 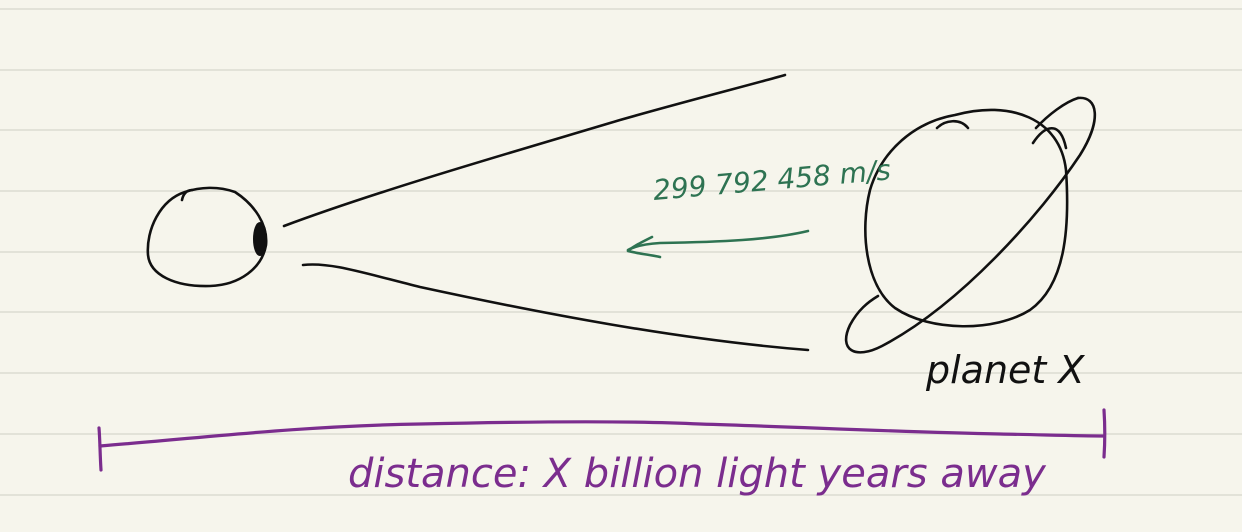 What do you see at coordinates (772, 180) in the screenshot?
I see `speed-label: 299 792 458 m/s` at bounding box center [772, 180].